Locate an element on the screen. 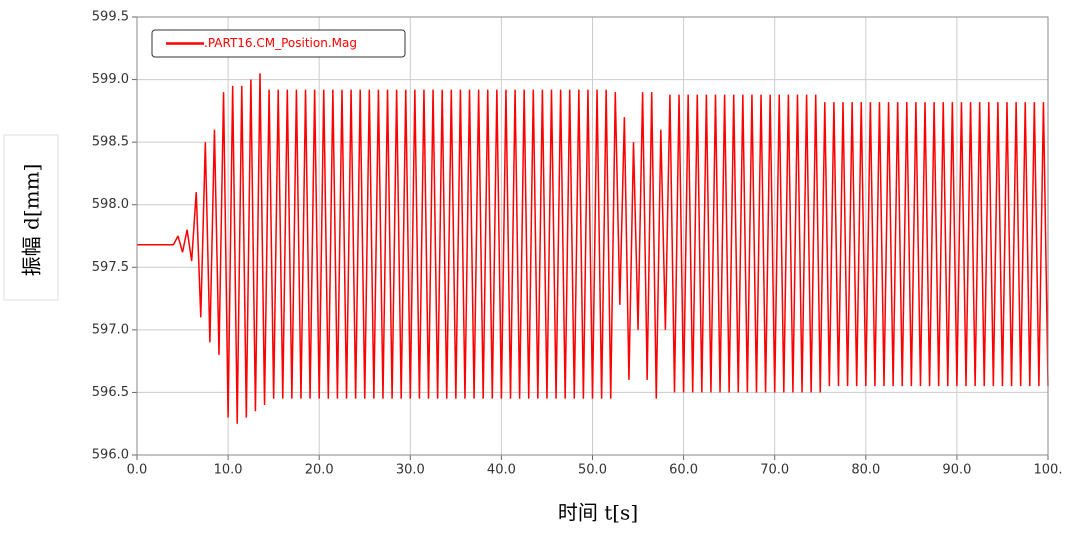  y-axis-label: 振幅 d[mm] is located at coordinates (32, 220).